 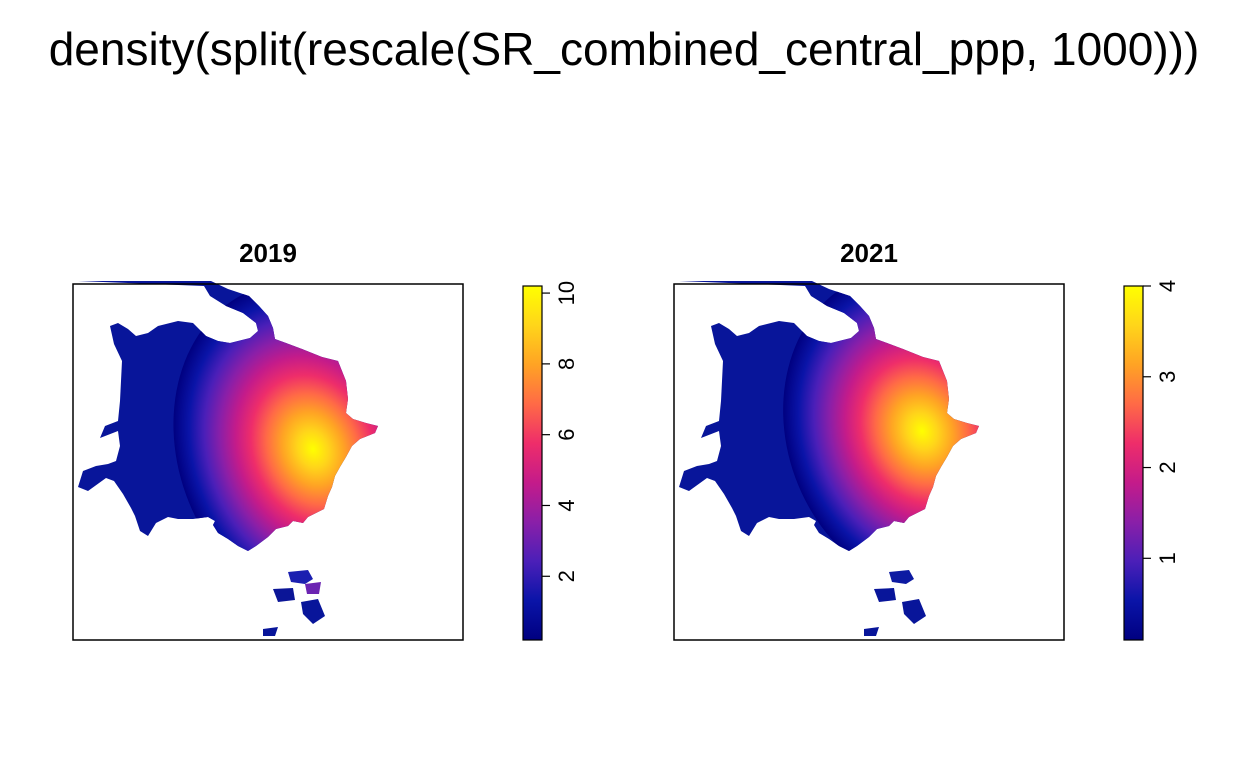 I want to click on panel-2021, so click(x=869, y=461).